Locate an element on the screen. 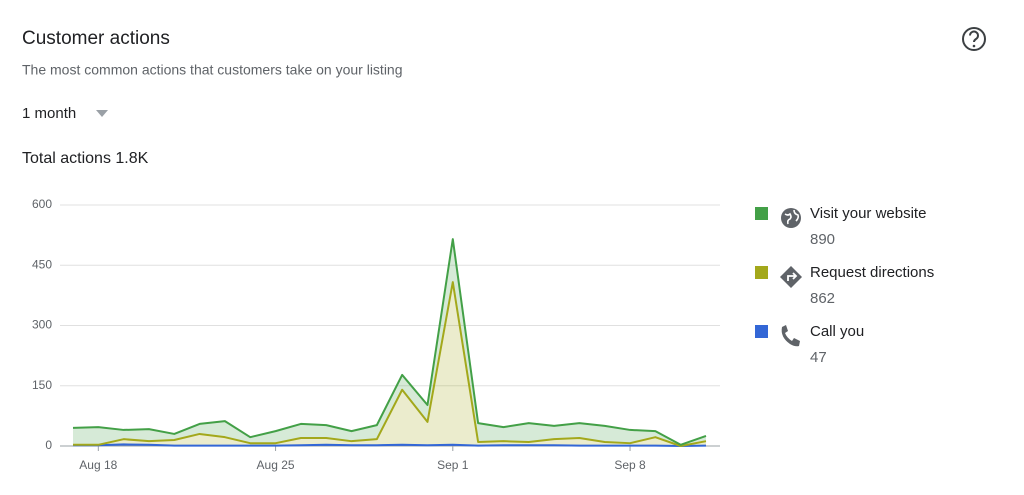 The image size is (1024, 495). legend-total: 862 is located at coordinates (822, 298).